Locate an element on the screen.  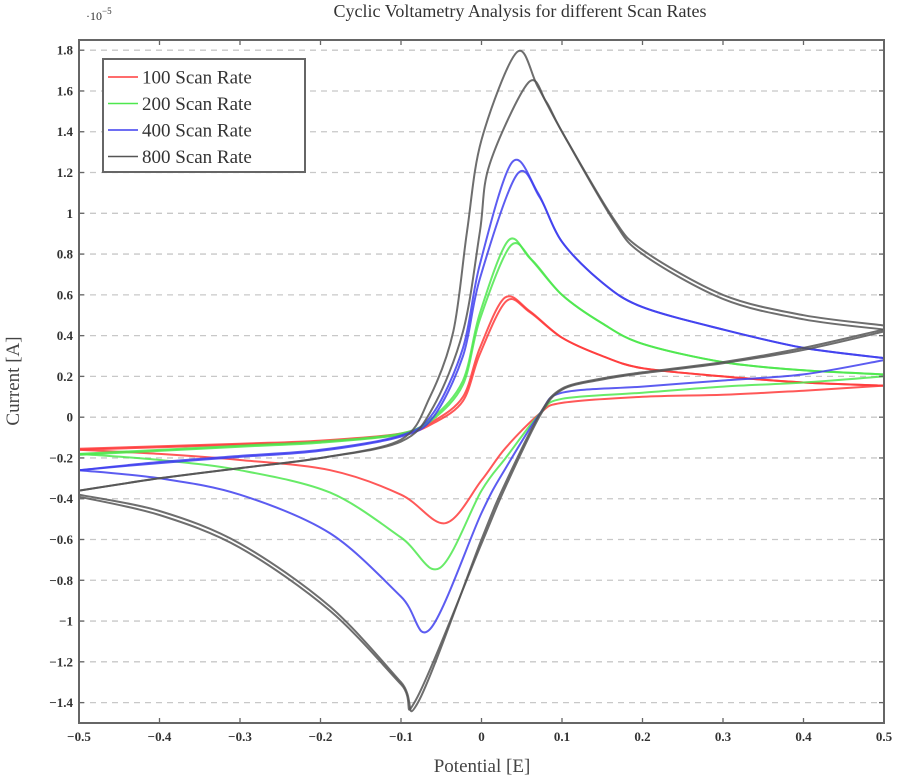
y-tick-label: 0 is located at coordinates (70, 417).